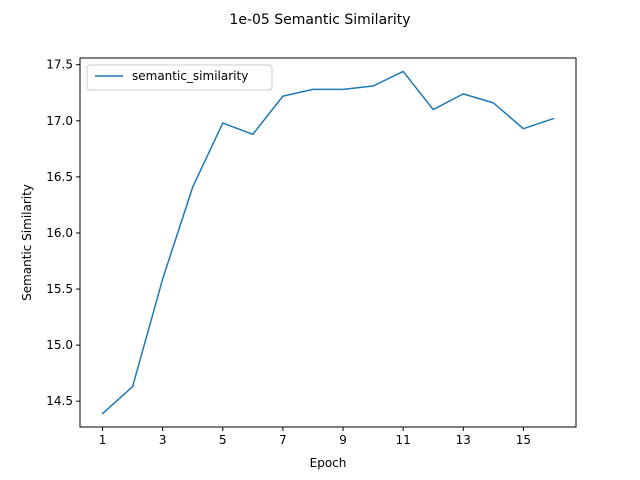 This screenshot has width=640, height=480. I want to click on y-axis-title: Semantic Similarity, so click(27, 242).